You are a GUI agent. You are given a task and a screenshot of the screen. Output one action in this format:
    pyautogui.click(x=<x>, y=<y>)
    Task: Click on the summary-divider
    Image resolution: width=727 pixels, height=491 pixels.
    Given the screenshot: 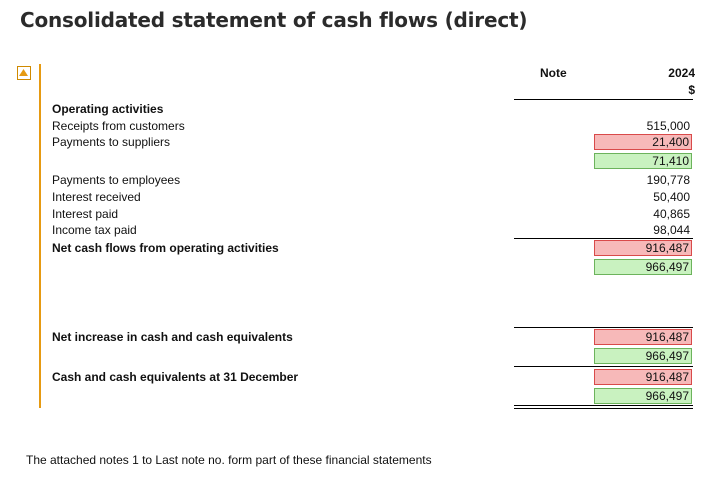 What is the action you would take?
    pyautogui.click(x=603, y=327)
    